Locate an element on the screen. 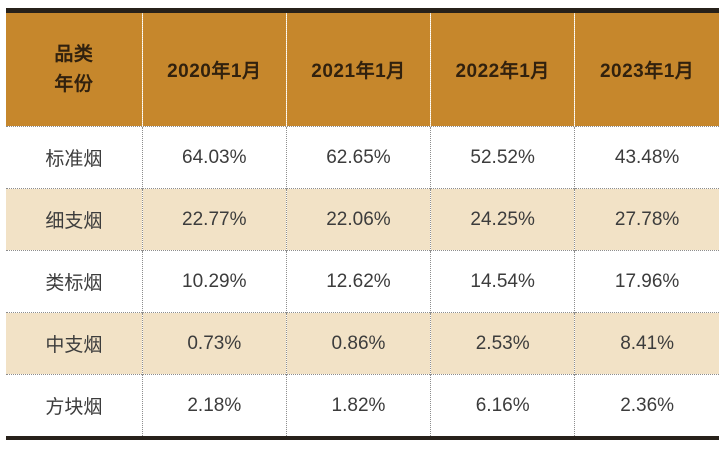 The height and width of the screenshot is (457, 725). table-cell: 24.25% is located at coordinates (502, 219).